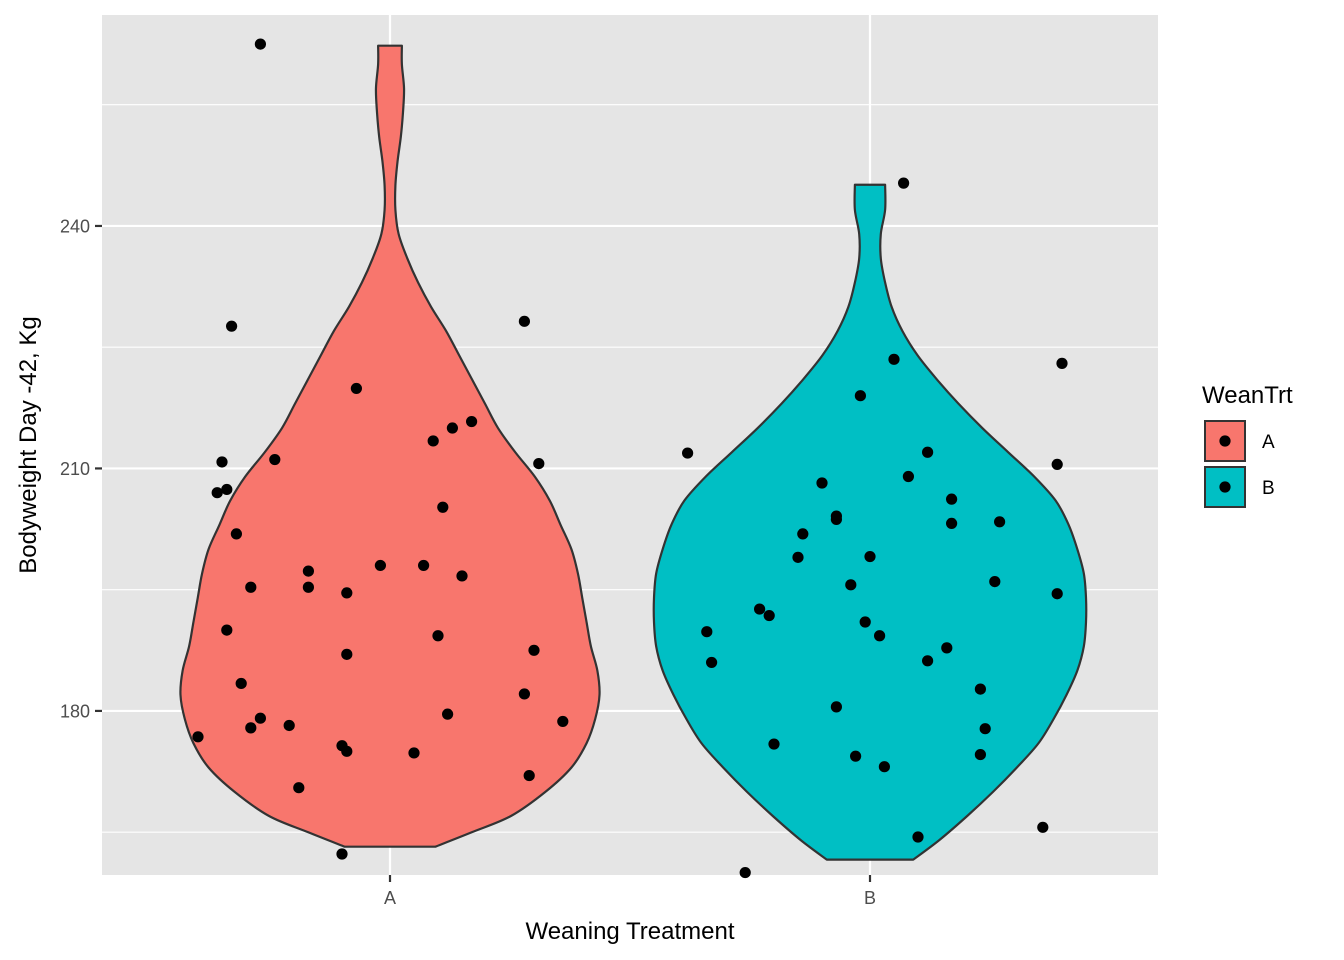 The width and height of the screenshot is (1344, 960). Describe the element at coordinates (75, 711) in the screenshot. I see `y-tick-label: 180` at that location.